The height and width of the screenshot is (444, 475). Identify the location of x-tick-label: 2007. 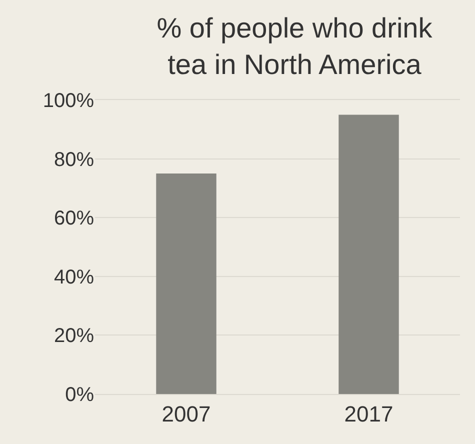
(186, 413).